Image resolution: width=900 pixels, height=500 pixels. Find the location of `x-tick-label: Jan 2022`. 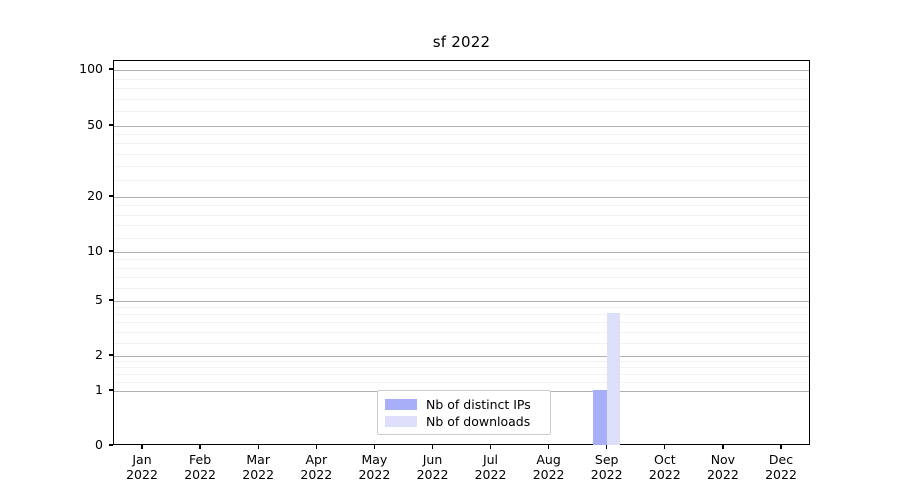

x-tick-label: Jan 2022 is located at coordinates (142, 467).